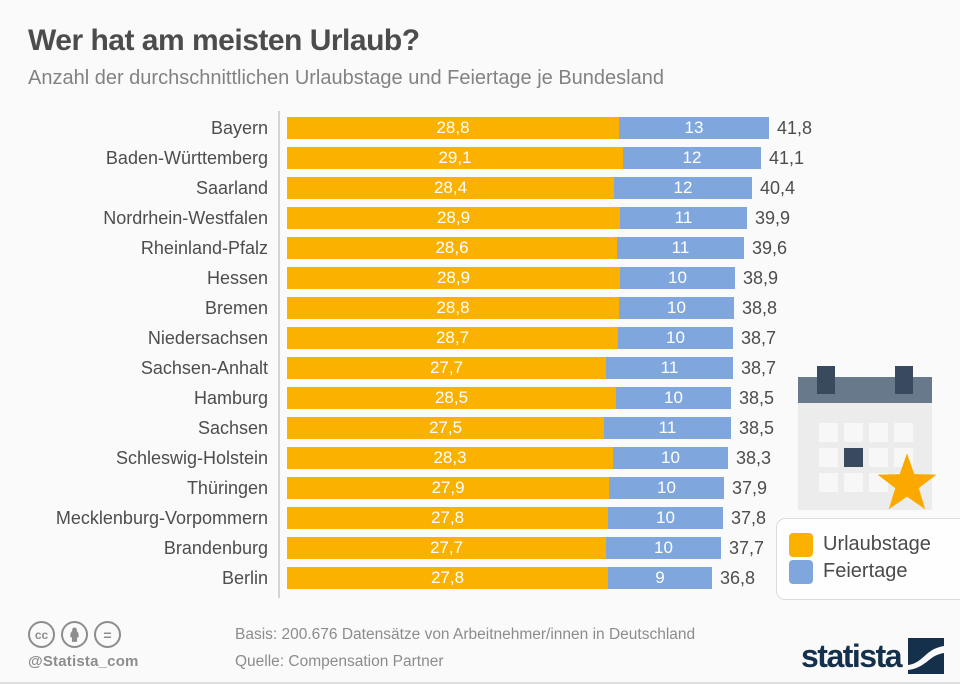 This screenshot has width=960, height=684. What do you see at coordinates (826, 380) in the screenshot?
I see `calendar-ring-icon` at bounding box center [826, 380].